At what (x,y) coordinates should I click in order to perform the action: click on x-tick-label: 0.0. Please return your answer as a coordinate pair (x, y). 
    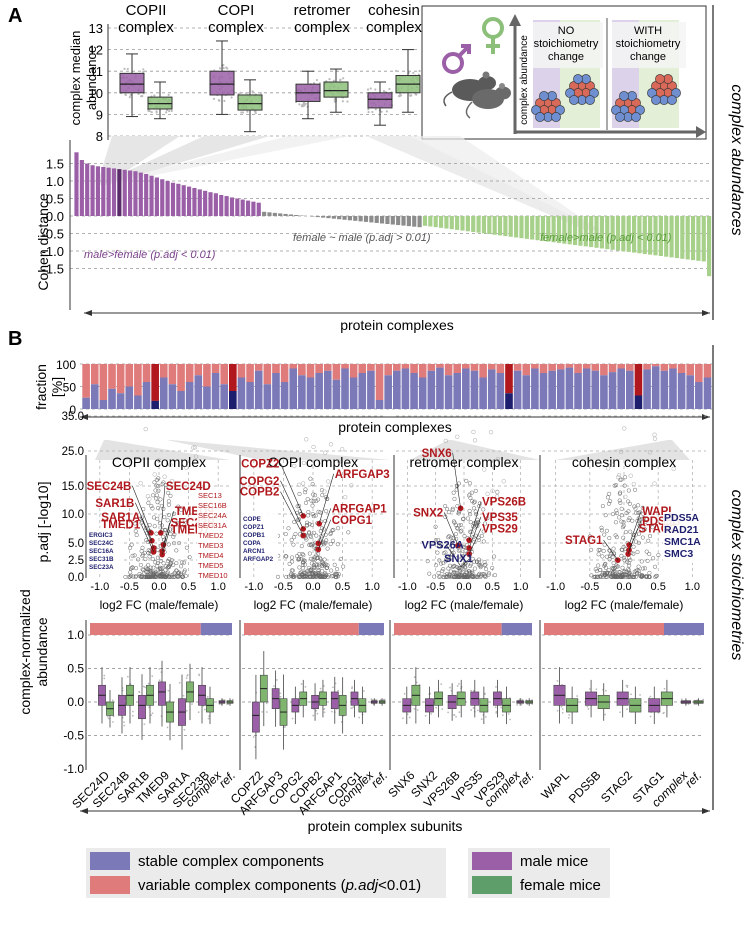
    Looking at the image, I should click on (623, 587).